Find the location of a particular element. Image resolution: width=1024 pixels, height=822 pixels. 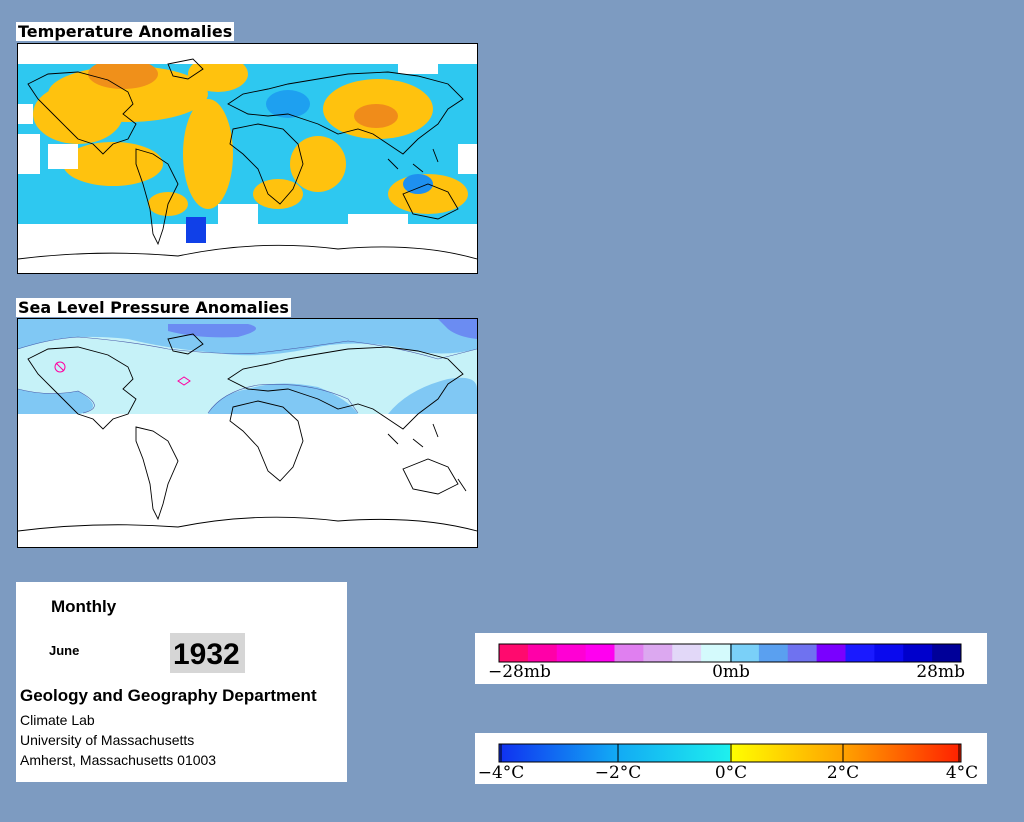

temperature-anomaly-field is located at coordinates (247, 158).